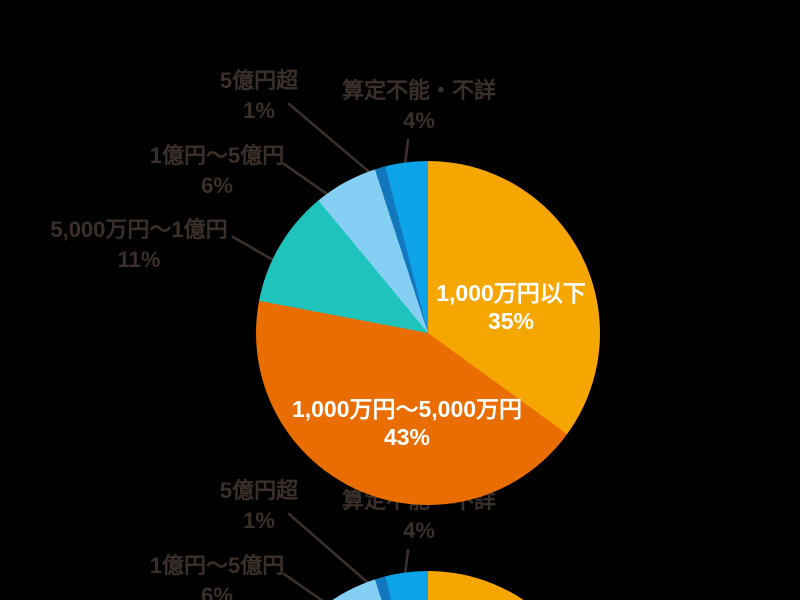 The image size is (800, 600). I want to click on callout-percent: 11%, so click(139, 259).